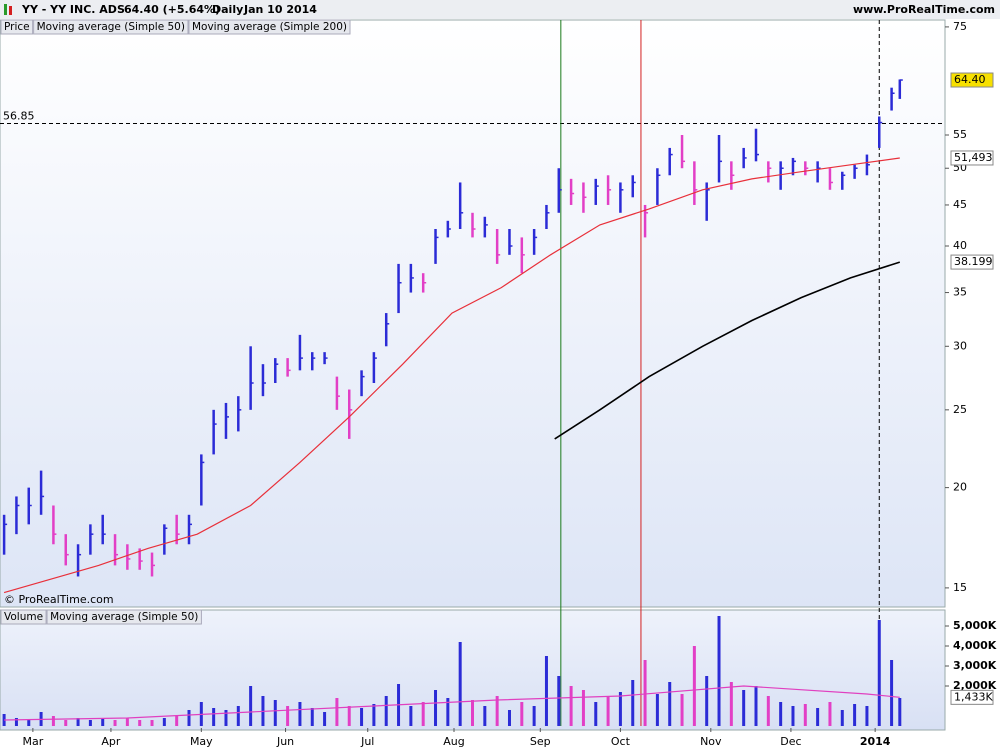 Image resolution: width=1000 pixels, height=750 pixels. I want to click on y-tick-label: 45, so click(960, 204).